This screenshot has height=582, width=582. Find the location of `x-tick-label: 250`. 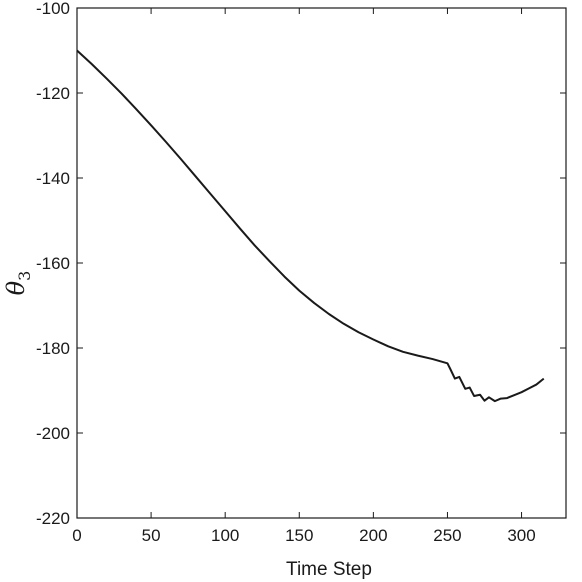

x-tick-label: 250 is located at coordinates (447, 535).